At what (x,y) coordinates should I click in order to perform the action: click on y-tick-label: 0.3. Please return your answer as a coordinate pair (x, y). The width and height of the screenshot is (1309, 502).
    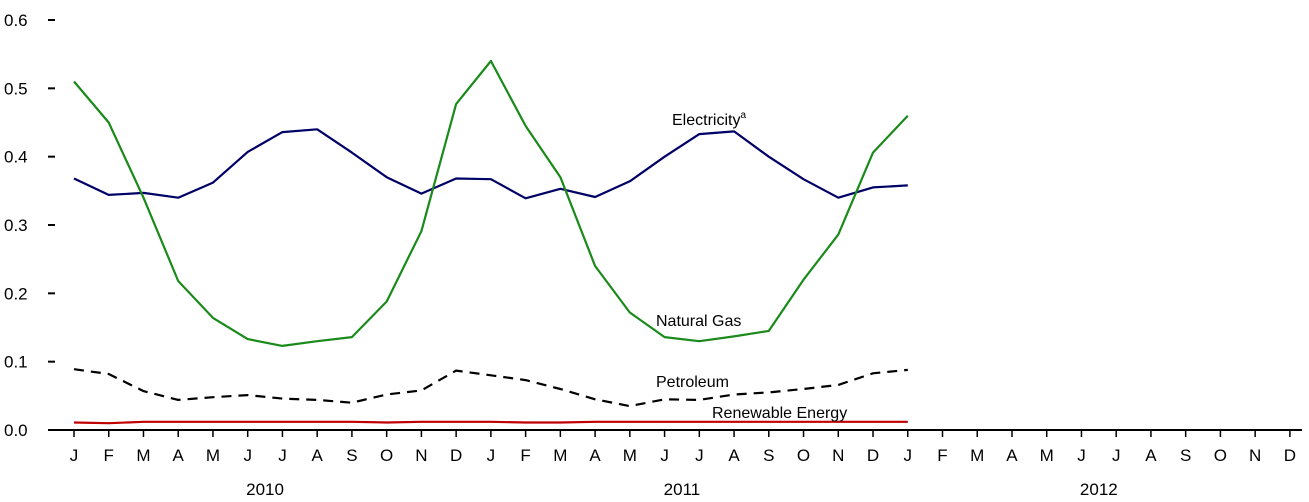
    Looking at the image, I should click on (16, 225).